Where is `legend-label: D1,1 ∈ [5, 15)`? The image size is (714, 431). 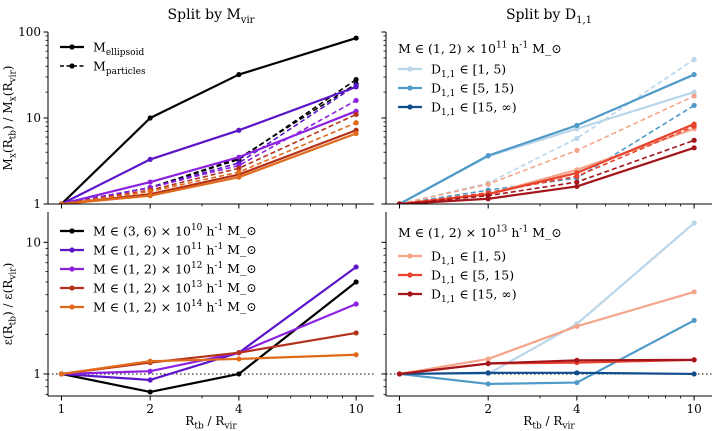 legend-label: D1,1 ∈ [5, 15) is located at coordinates (472, 276).